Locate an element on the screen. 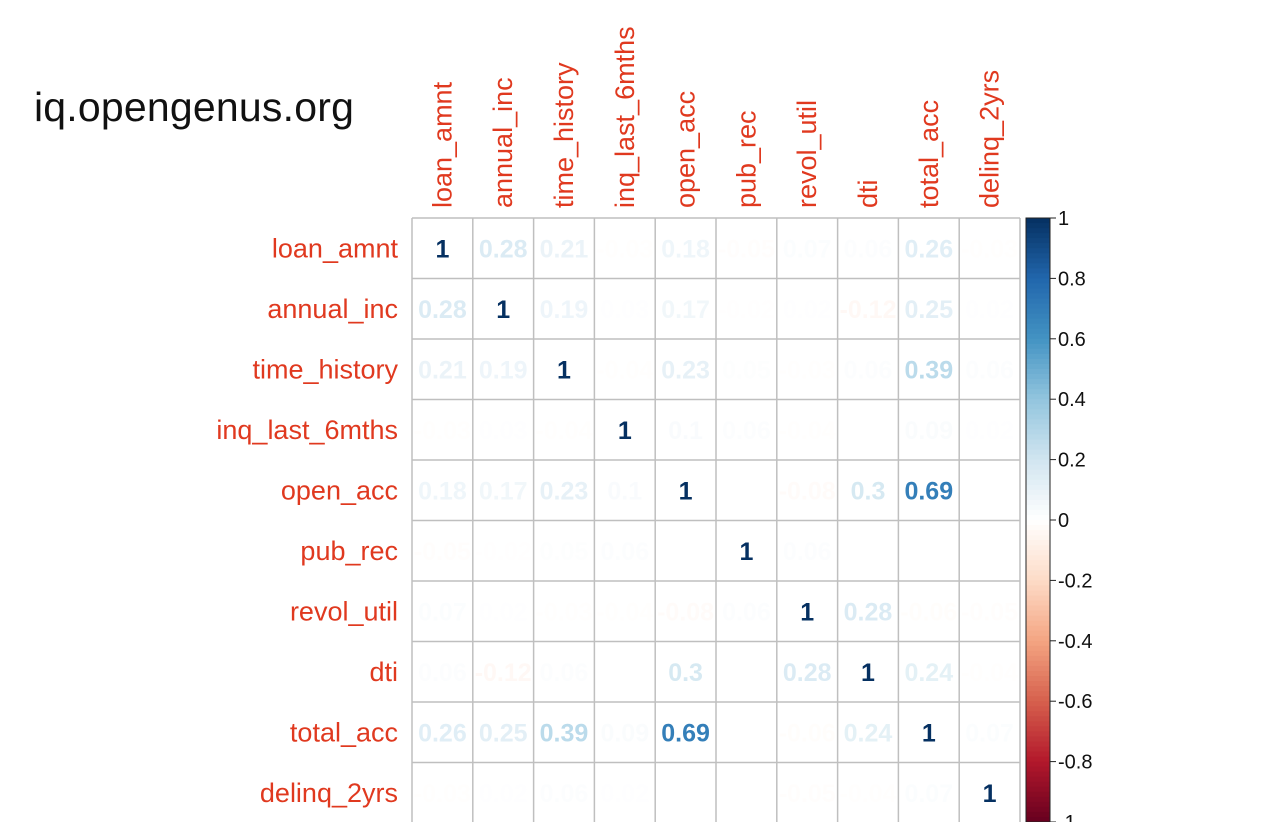 This screenshot has height=822, width=1280. colorbar: 1 0.8 0.6 0.4 0.2 0 -0.2 -0.4 -0.6 -0.8 -1 is located at coordinates (1058, 515).